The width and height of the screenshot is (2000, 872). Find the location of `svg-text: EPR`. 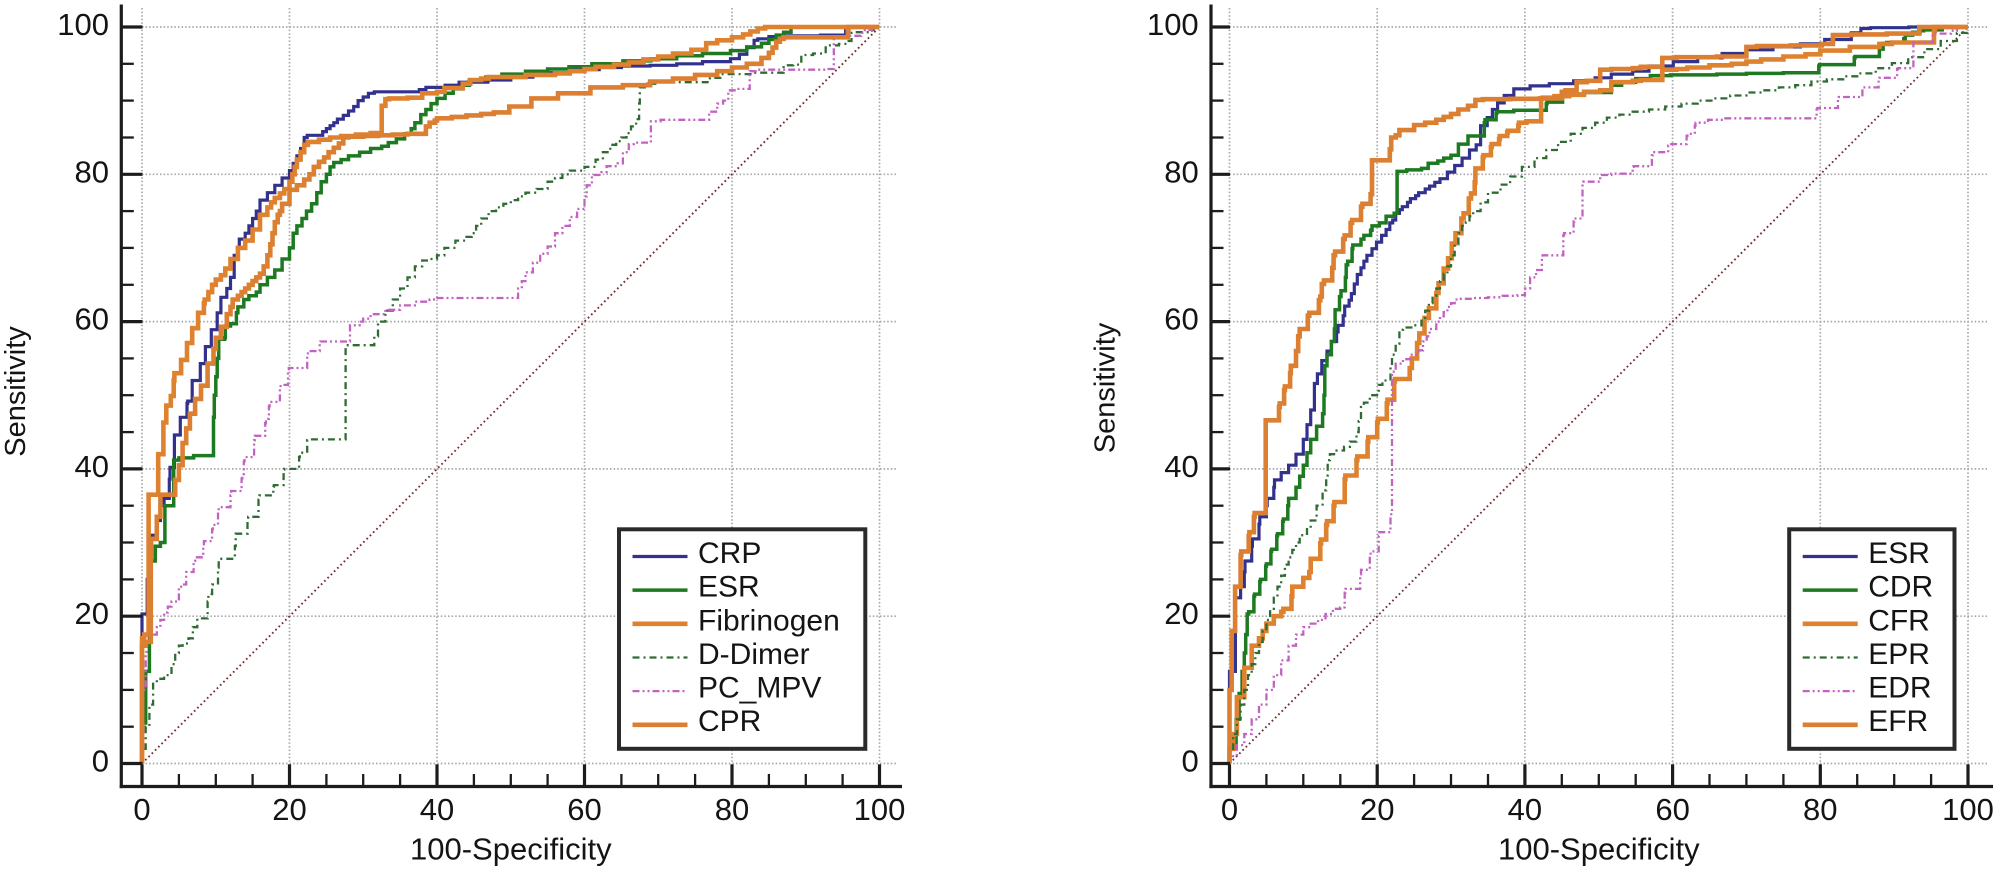

svg-text: EPR is located at coordinates (1899, 654).